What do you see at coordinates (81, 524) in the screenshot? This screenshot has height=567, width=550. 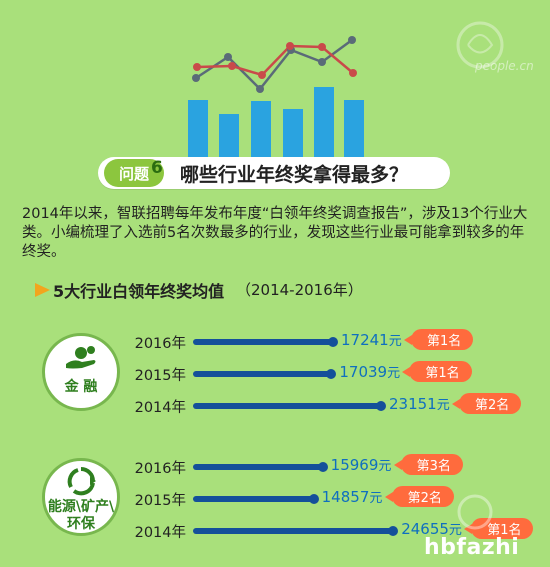 I see `industry-energy-label-line2: 环保` at bounding box center [81, 524].